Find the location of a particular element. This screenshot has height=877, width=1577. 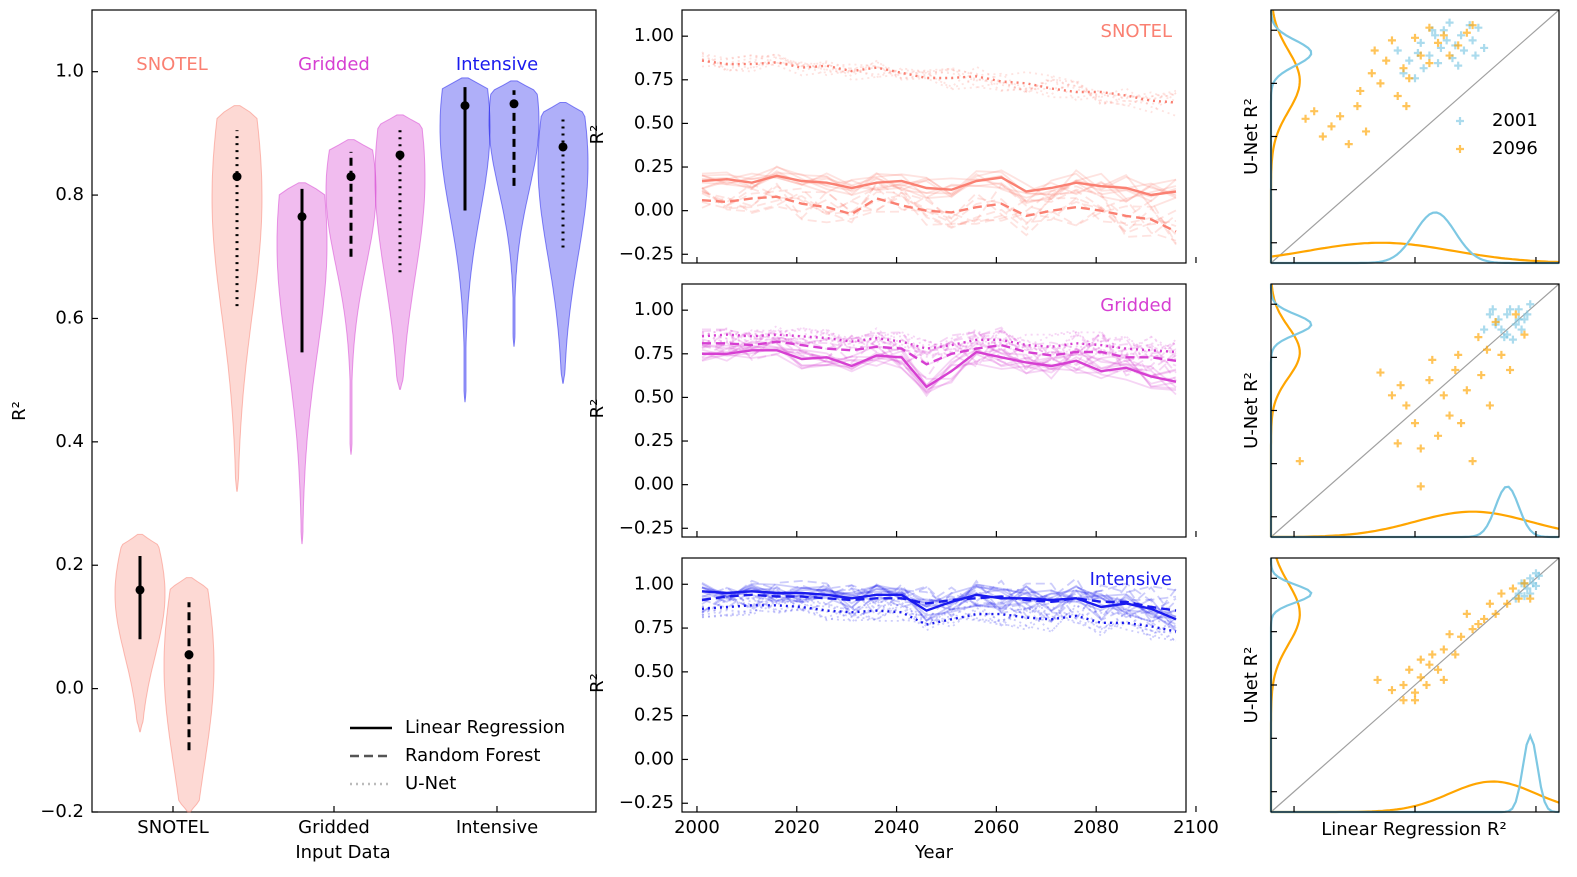

identity-line is located at coordinates (1415, 685).